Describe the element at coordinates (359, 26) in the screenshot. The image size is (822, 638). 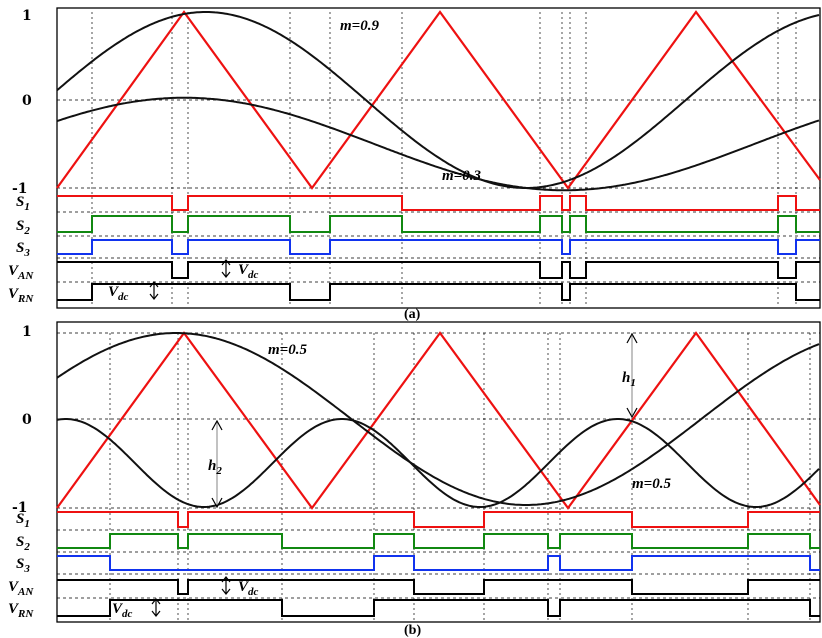
I see `modulation-label: m=0.9` at that location.